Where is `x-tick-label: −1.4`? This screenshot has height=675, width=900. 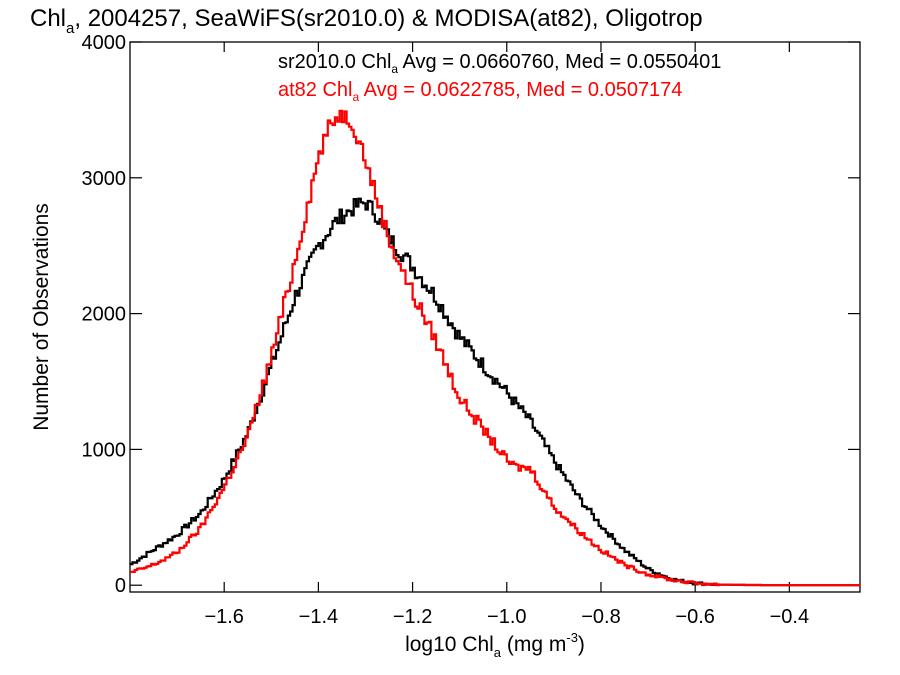
x-tick-label: −1.4 is located at coordinates (318, 617).